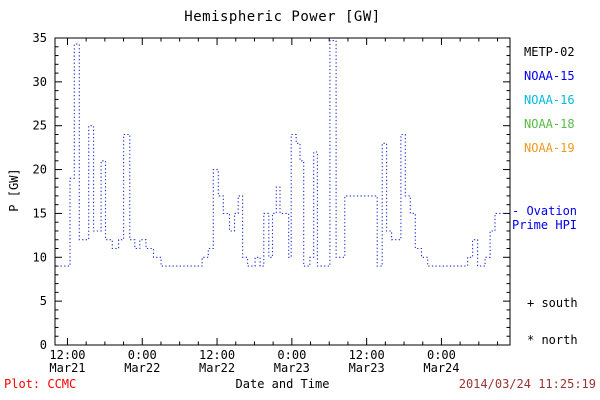  I want to click on x-tick-label-date: Mar24, so click(441, 368).